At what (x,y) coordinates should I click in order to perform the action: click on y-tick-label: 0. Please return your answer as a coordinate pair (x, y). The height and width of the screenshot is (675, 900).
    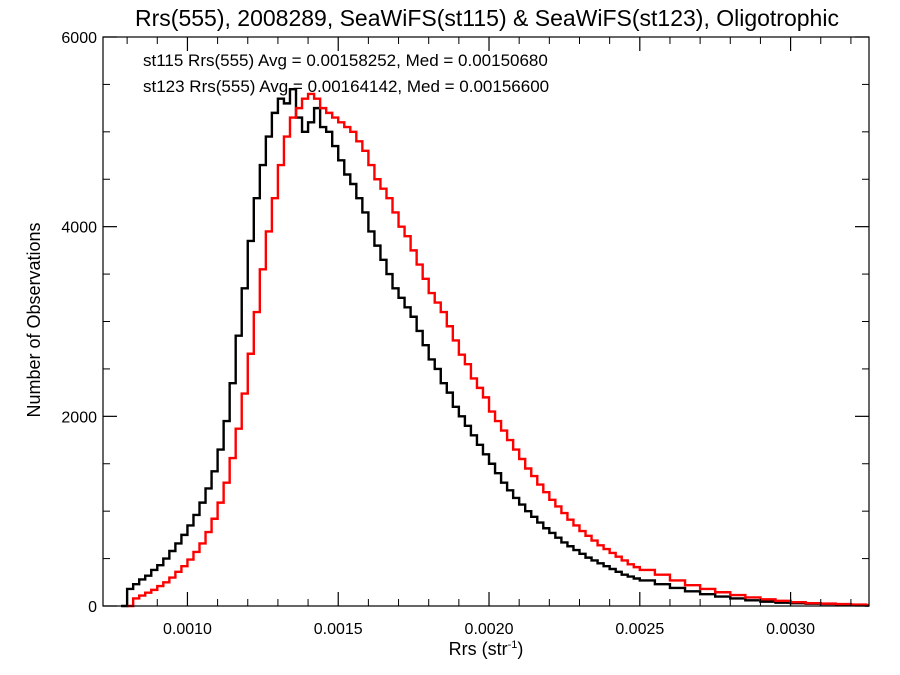
    Looking at the image, I should click on (92, 607).